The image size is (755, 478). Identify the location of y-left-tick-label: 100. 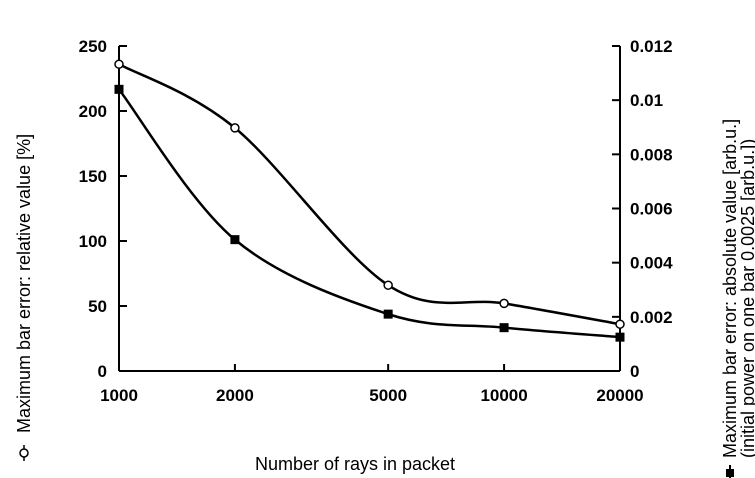
(93, 241).